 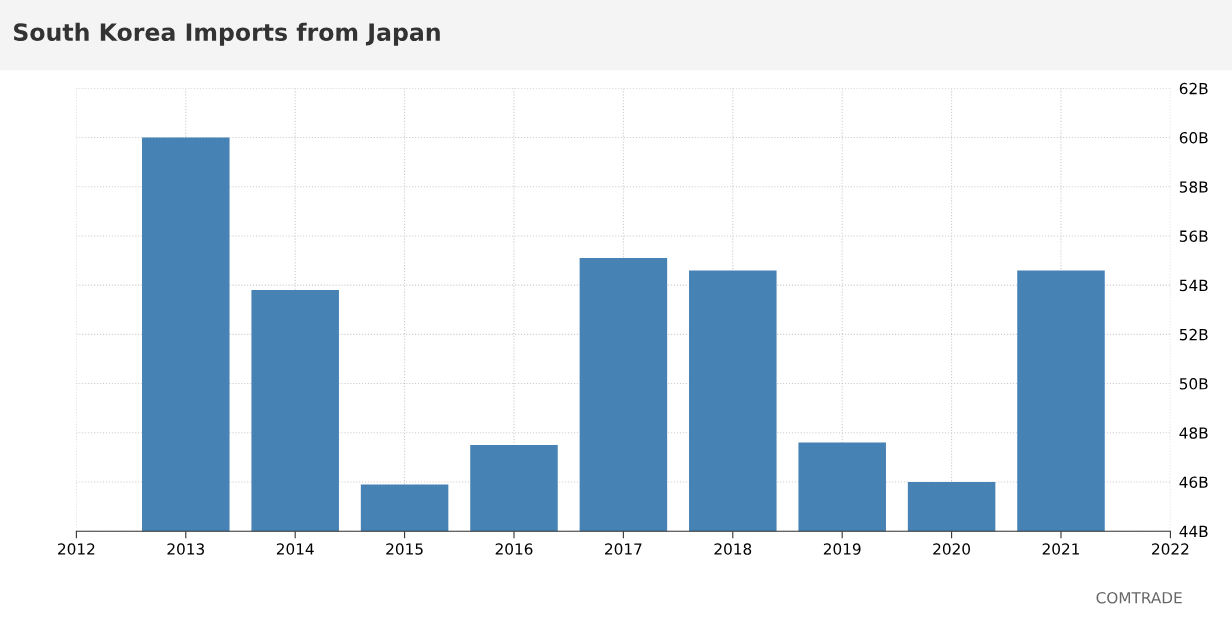 What do you see at coordinates (1139, 597) in the screenshot?
I see `text: COMTRADE` at bounding box center [1139, 597].